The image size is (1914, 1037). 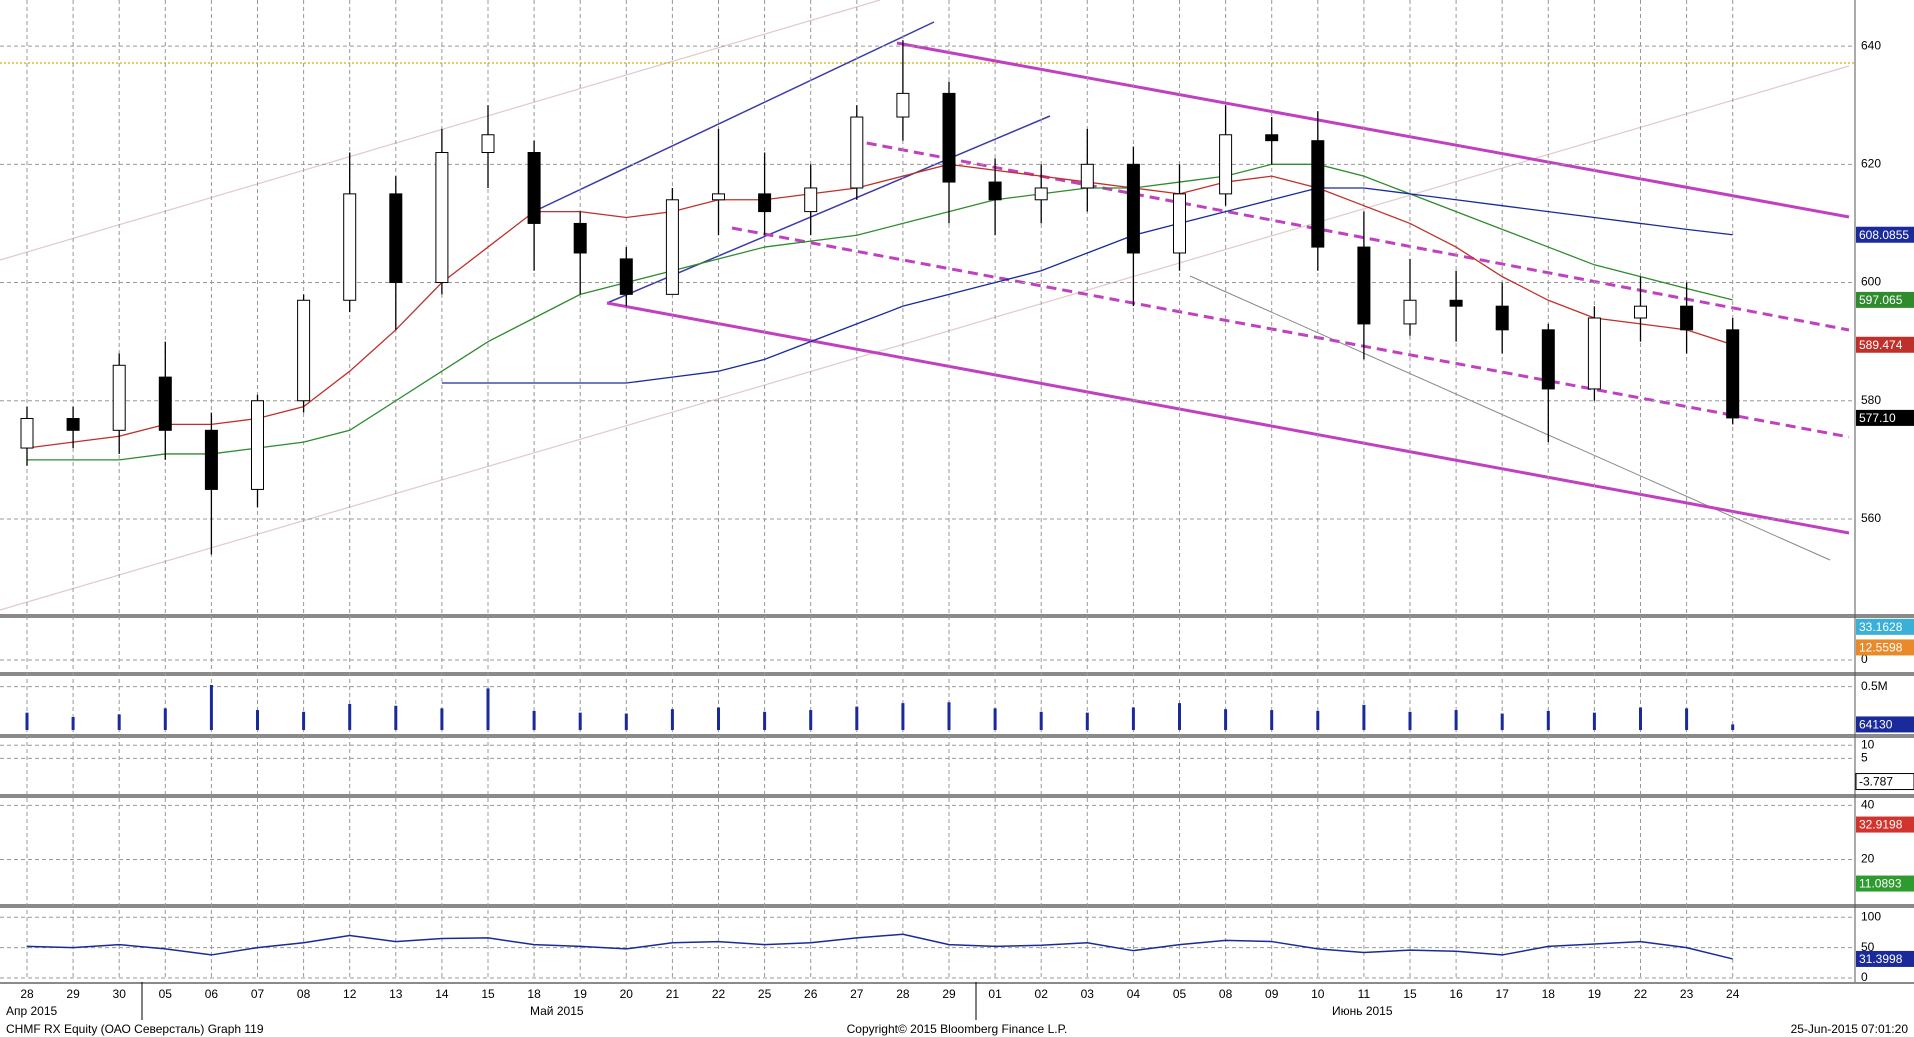 I want to click on y-tick-label: 620, so click(x=1871, y=163).